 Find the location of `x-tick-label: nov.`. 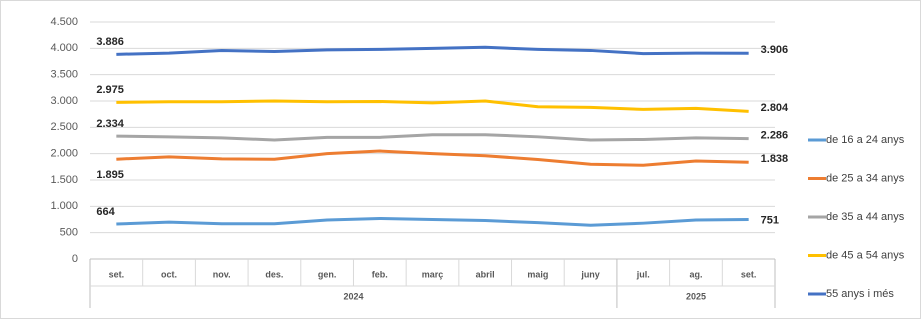

x-tick-label: nov. is located at coordinates (222, 274).